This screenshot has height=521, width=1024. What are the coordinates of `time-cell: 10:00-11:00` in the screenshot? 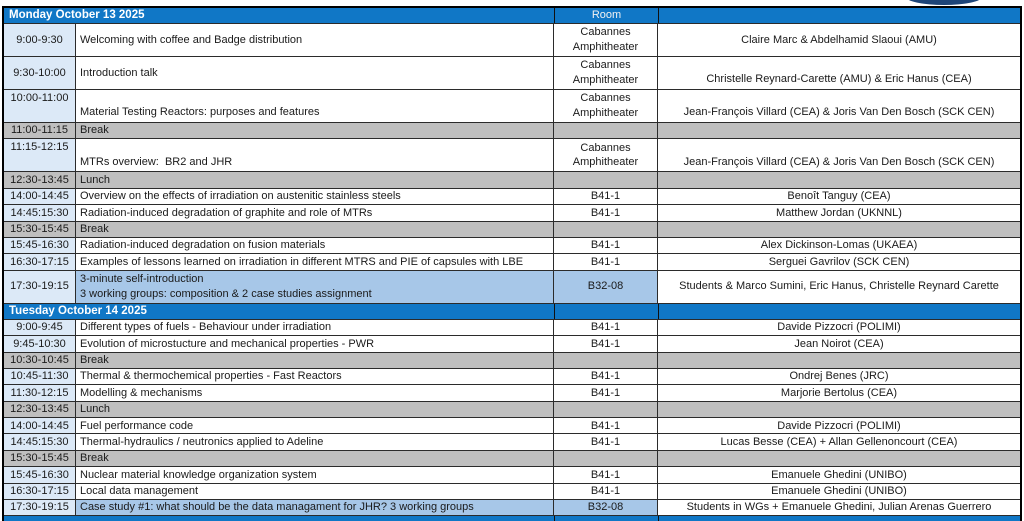 It's located at (40, 106).